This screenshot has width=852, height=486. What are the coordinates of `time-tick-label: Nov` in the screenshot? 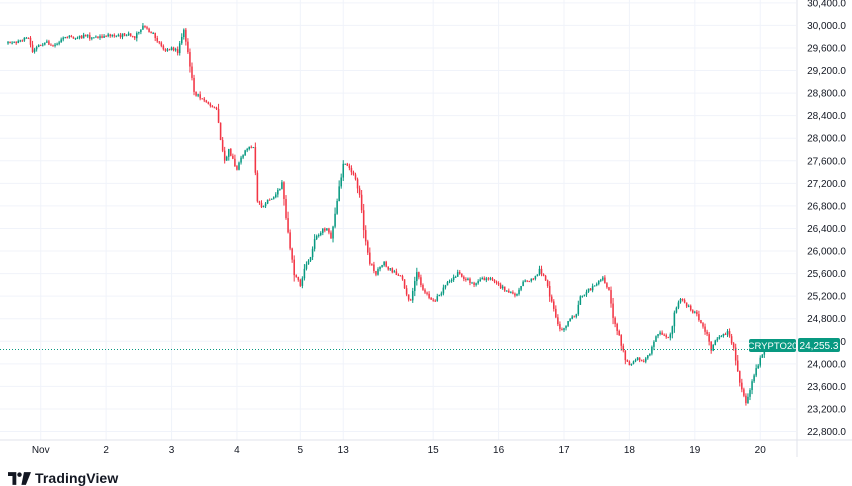 It's located at (41, 450).